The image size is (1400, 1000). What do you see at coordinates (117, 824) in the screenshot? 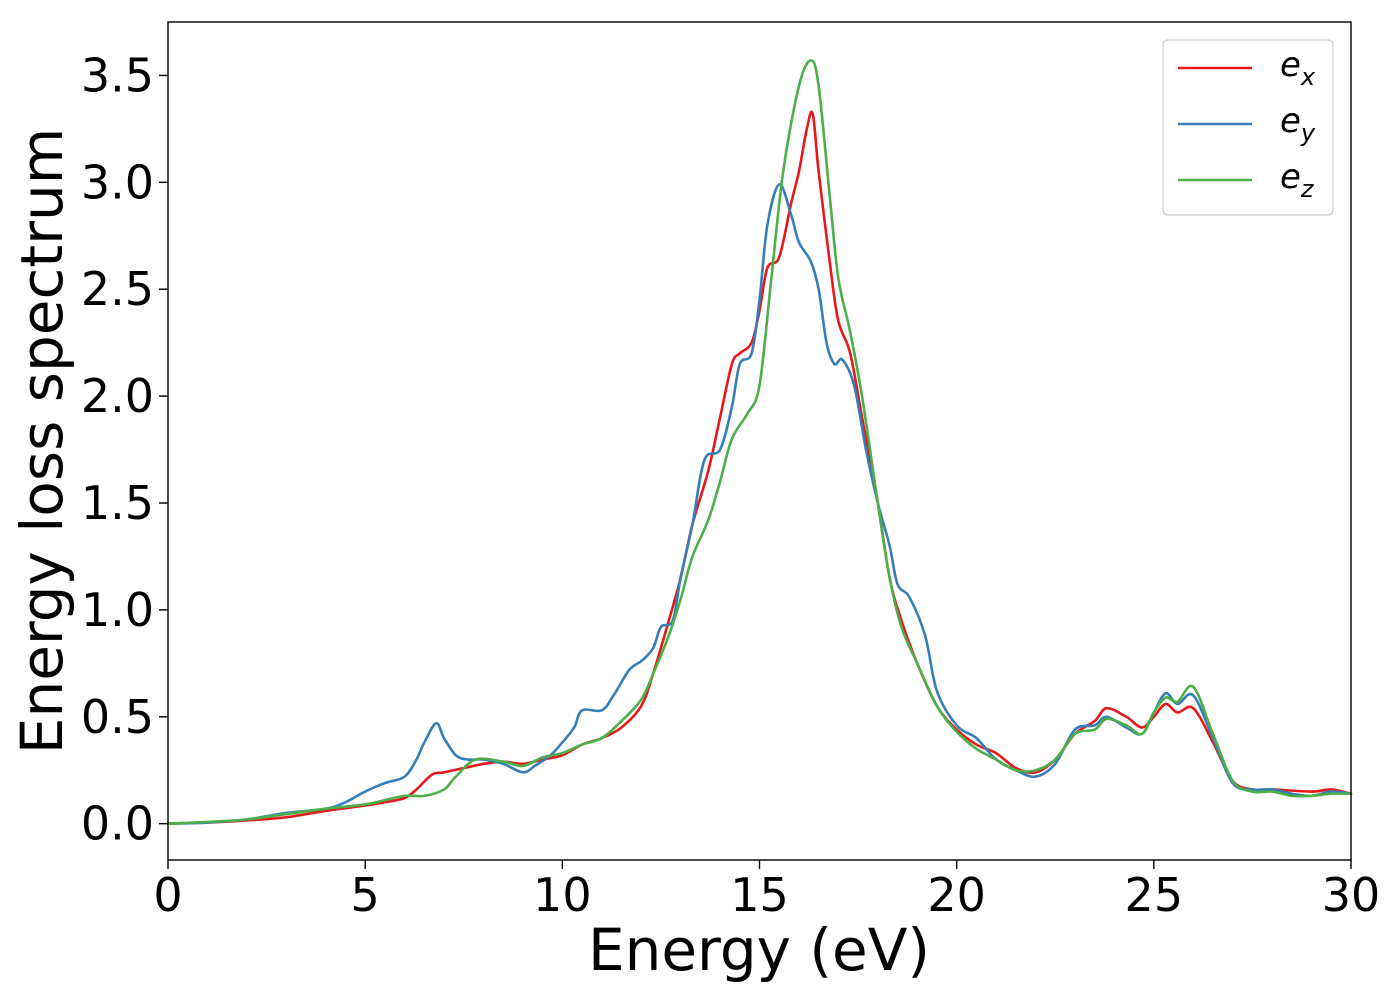
I see `y-tick-label: 0.0` at bounding box center [117, 824].